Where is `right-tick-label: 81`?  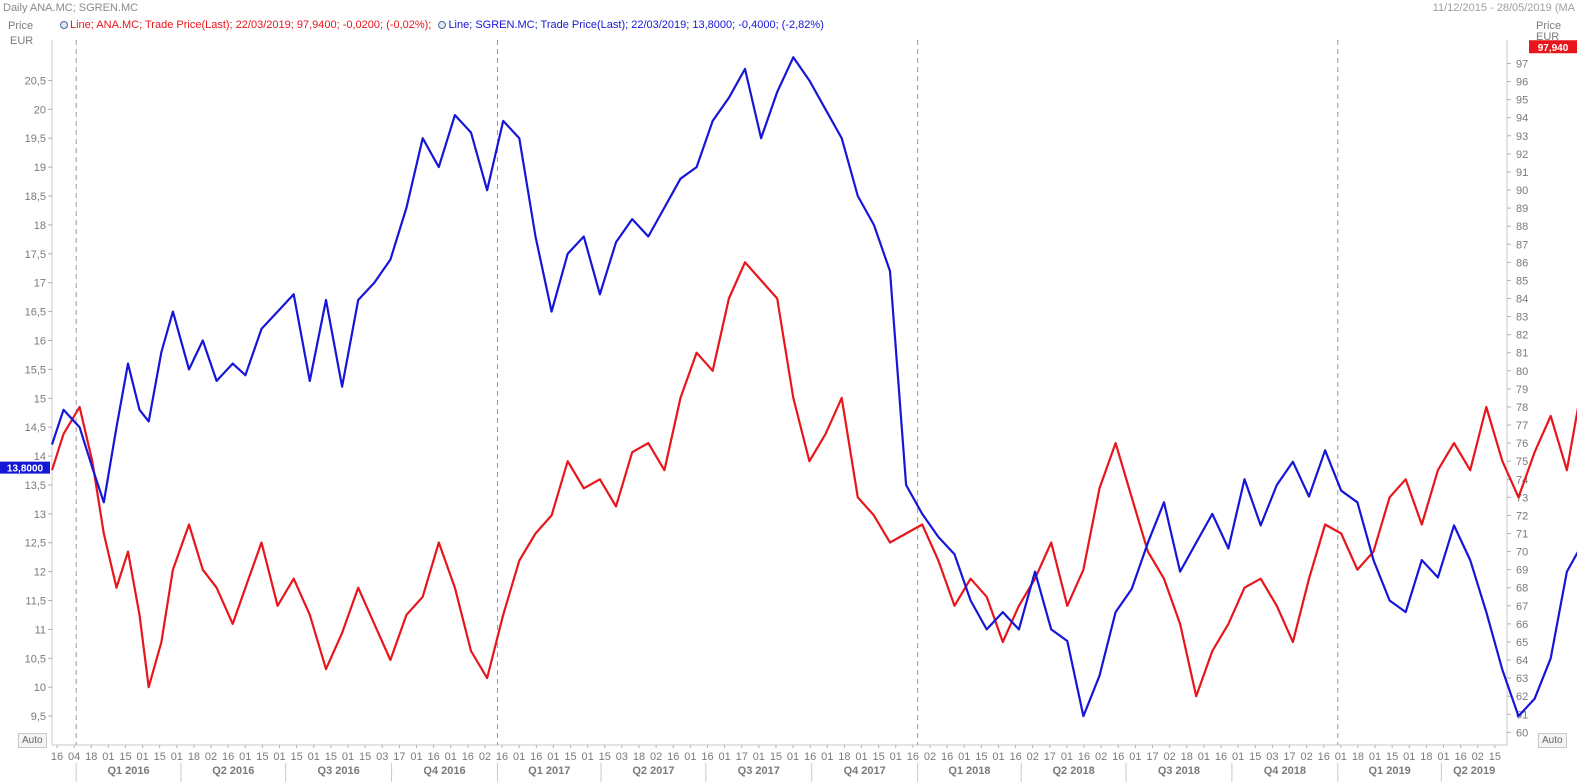
right-tick-label: 81 is located at coordinates (1522, 354).